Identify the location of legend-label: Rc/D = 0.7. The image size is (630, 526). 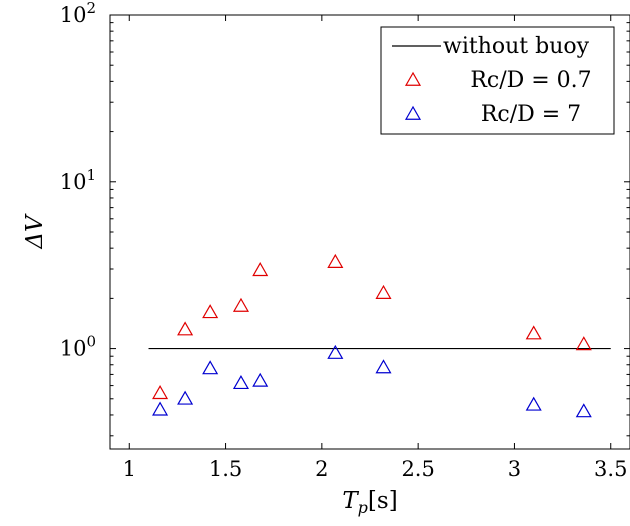
(530, 80).